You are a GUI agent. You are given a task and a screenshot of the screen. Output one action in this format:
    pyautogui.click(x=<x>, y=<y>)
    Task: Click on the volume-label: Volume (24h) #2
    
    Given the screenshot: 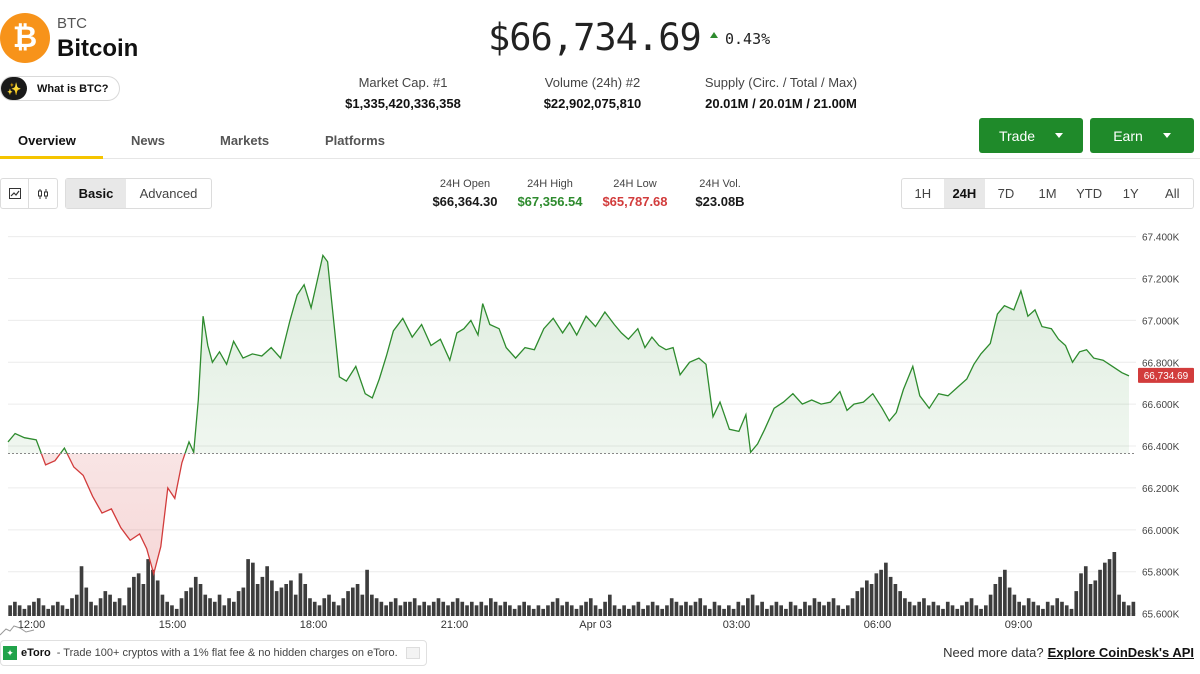 What is the action you would take?
    pyautogui.click(x=592, y=82)
    